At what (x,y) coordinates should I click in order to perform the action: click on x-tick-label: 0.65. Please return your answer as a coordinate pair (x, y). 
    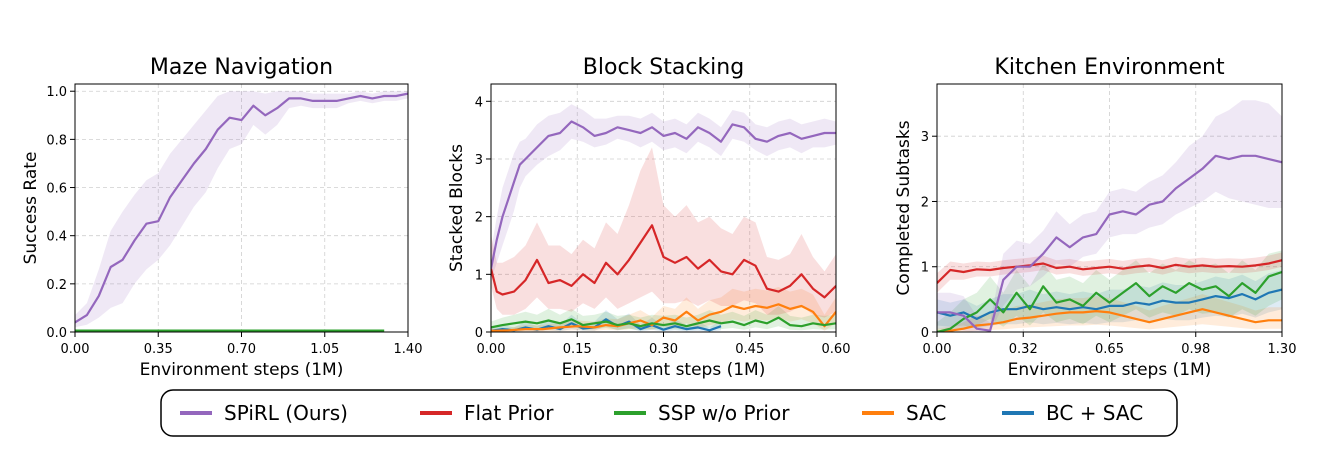
    Looking at the image, I should click on (1109, 349).